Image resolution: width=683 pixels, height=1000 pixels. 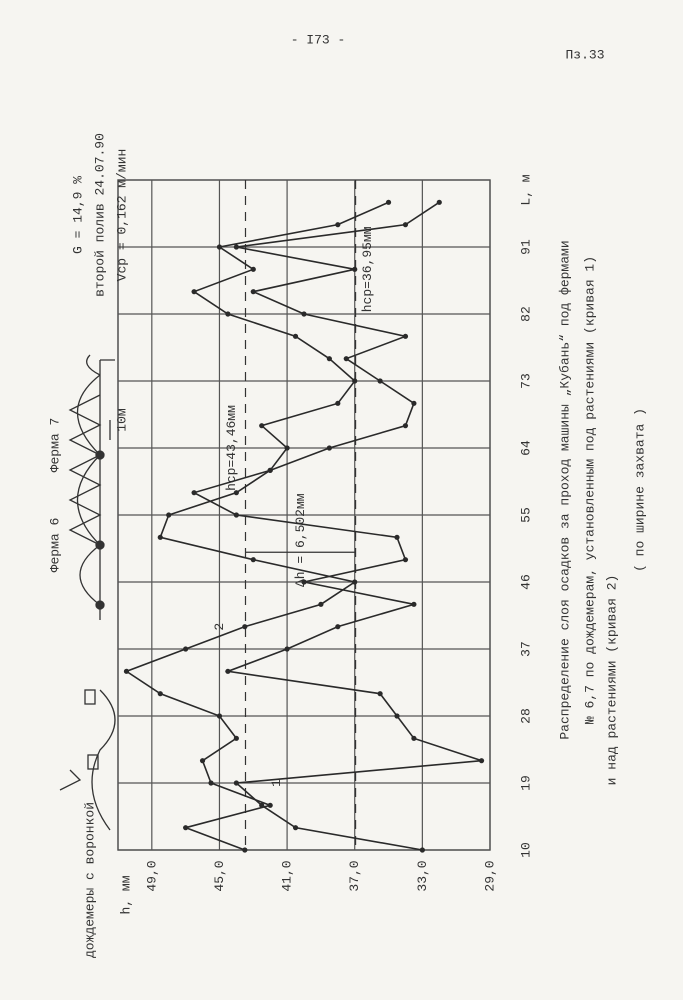 What do you see at coordinates (87, 592) in the screenshot?
I see `sprinkler-diagram` at bounding box center [87, 592].